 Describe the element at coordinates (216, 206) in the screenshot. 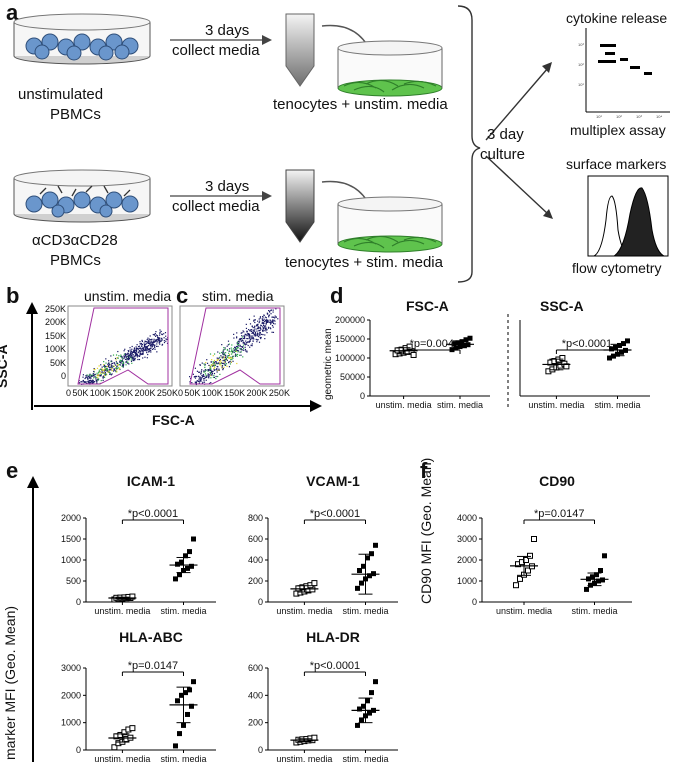

I see `step-bottom-collect: collect media` at that location.